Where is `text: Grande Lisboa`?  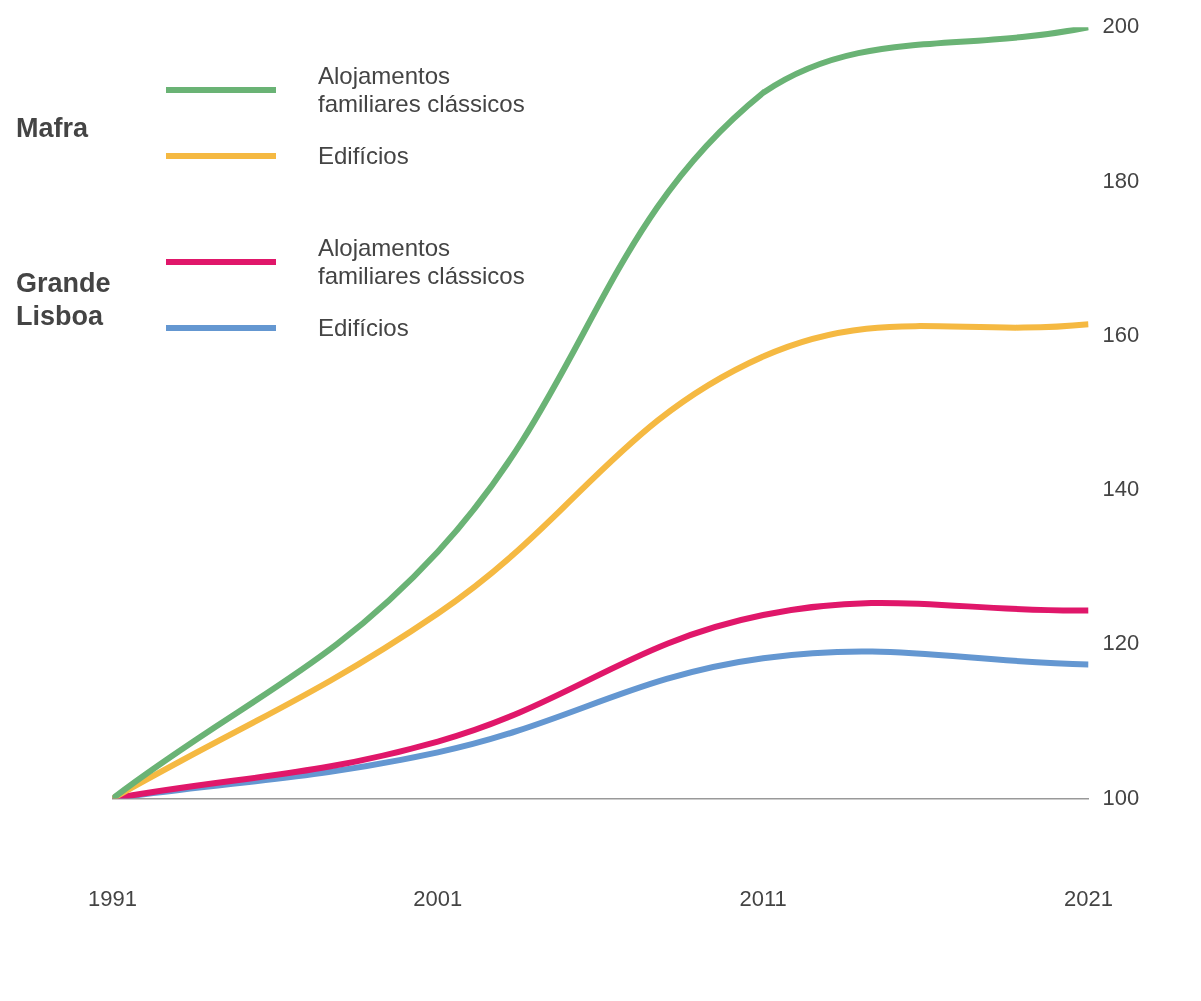 text: Grande Lisboa is located at coordinates (64, 300).